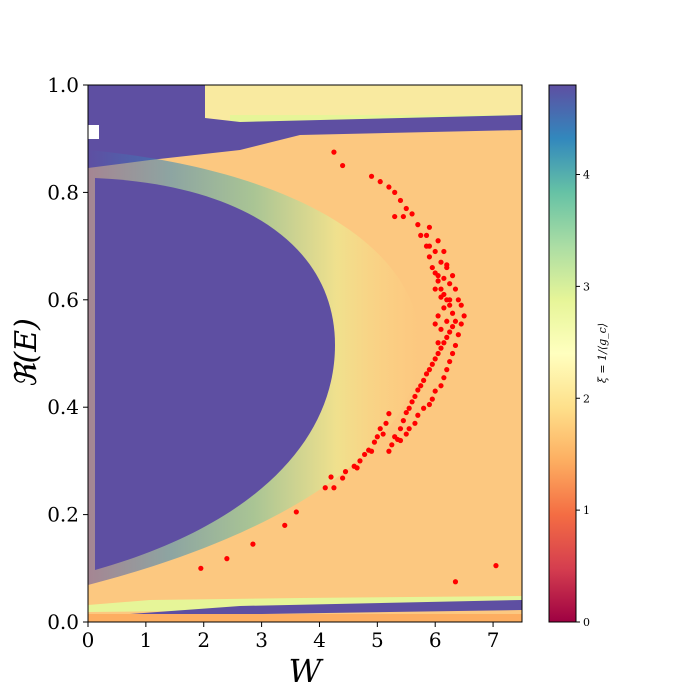  Describe the element at coordinates (145, 640) in the screenshot. I see `x-tick-label: 1` at that location.